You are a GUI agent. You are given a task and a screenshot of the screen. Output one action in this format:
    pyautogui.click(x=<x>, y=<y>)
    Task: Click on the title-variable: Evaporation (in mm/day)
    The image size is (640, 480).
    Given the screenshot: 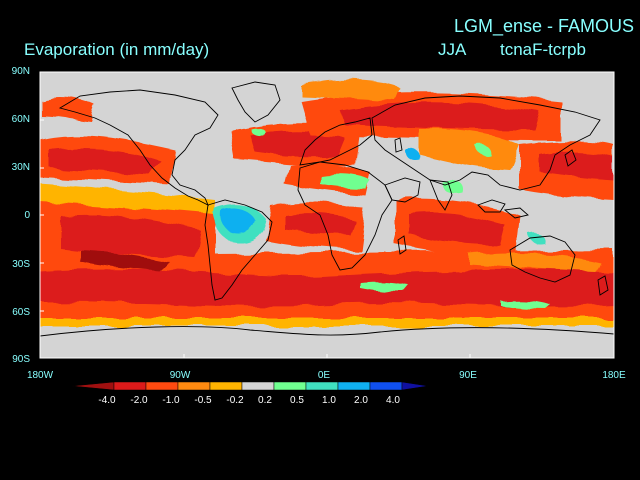 What is the action you would take?
    pyautogui.click(x=117, y=49)
    